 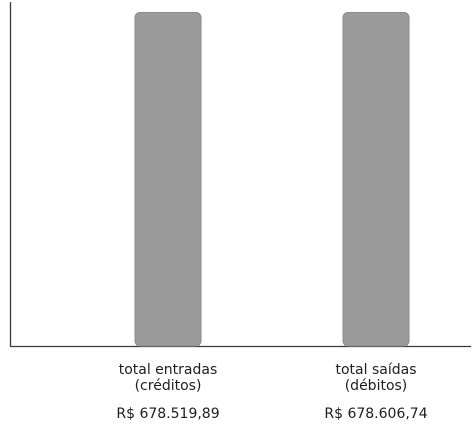 I want to click on category-label-1-line-2: (créditos), so click(x=168, y=386).